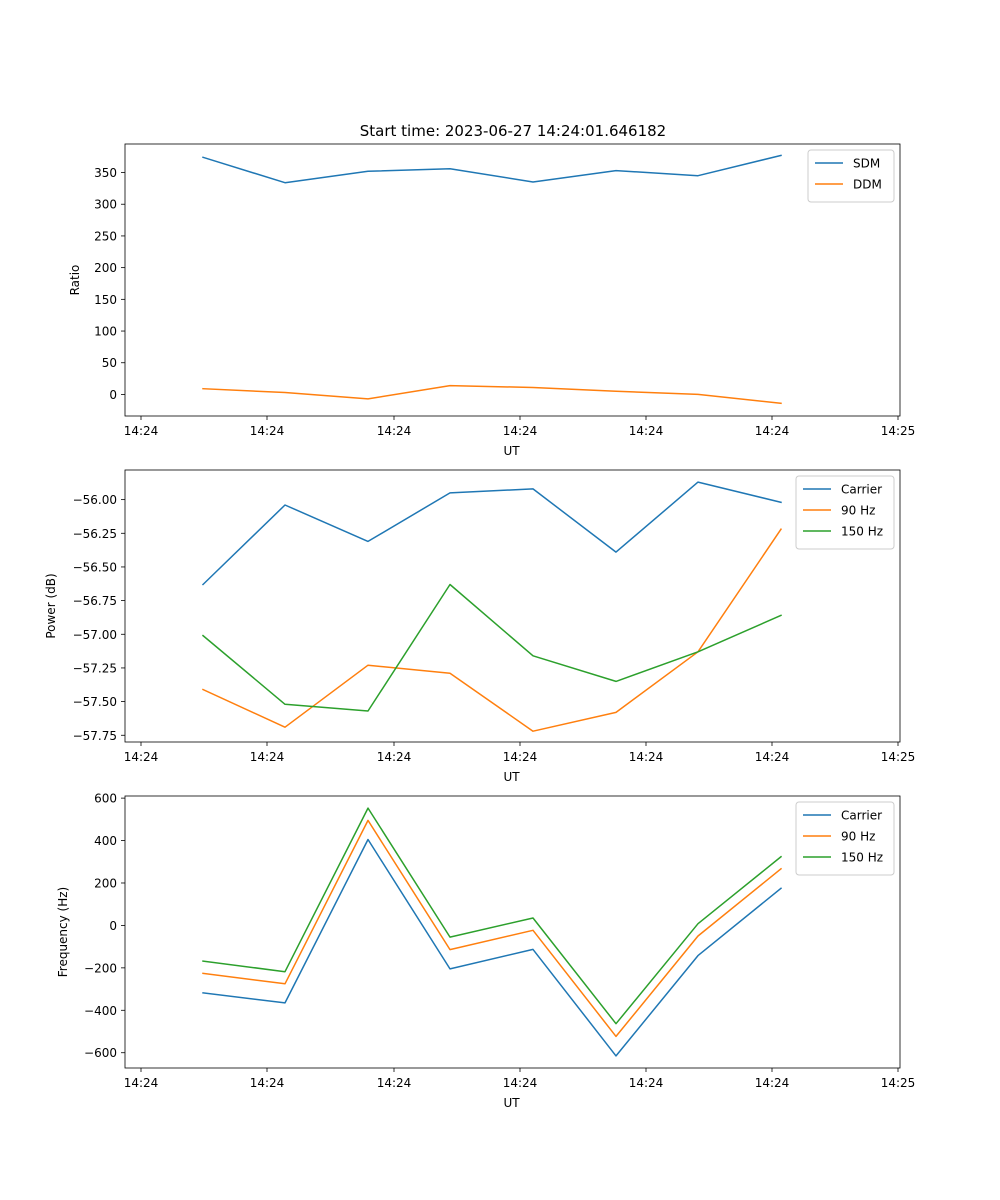 Image resolution: width=1000 pixels, height=1200 pixels. Describe the element at coordinates (95, 567) in the screenshot. I see `y-tick-label: −56.50` at that location.